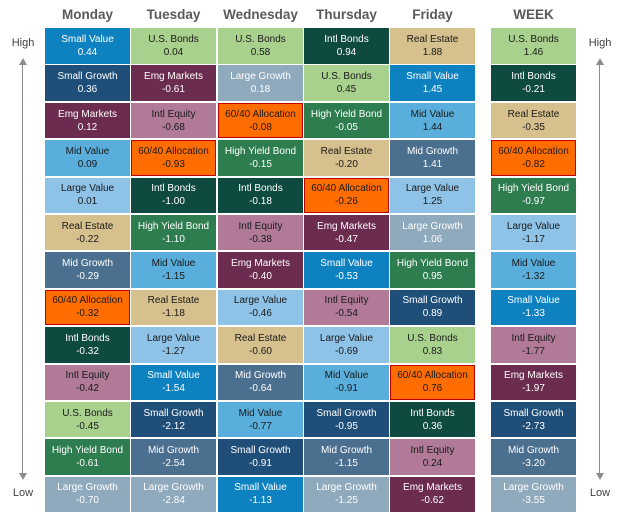 The image size is (624, 514). What do you see at coordinates (260, 426) in the screenshot?
I see `return-value: -0.77` at bounding box center [260, 426].